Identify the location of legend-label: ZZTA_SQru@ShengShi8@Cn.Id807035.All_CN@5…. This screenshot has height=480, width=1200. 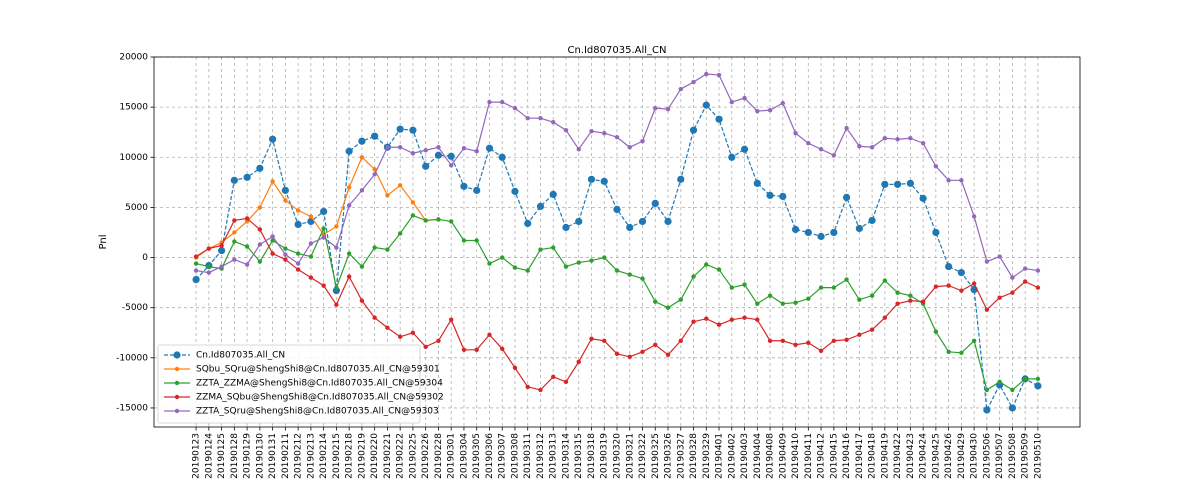
(317, 412).